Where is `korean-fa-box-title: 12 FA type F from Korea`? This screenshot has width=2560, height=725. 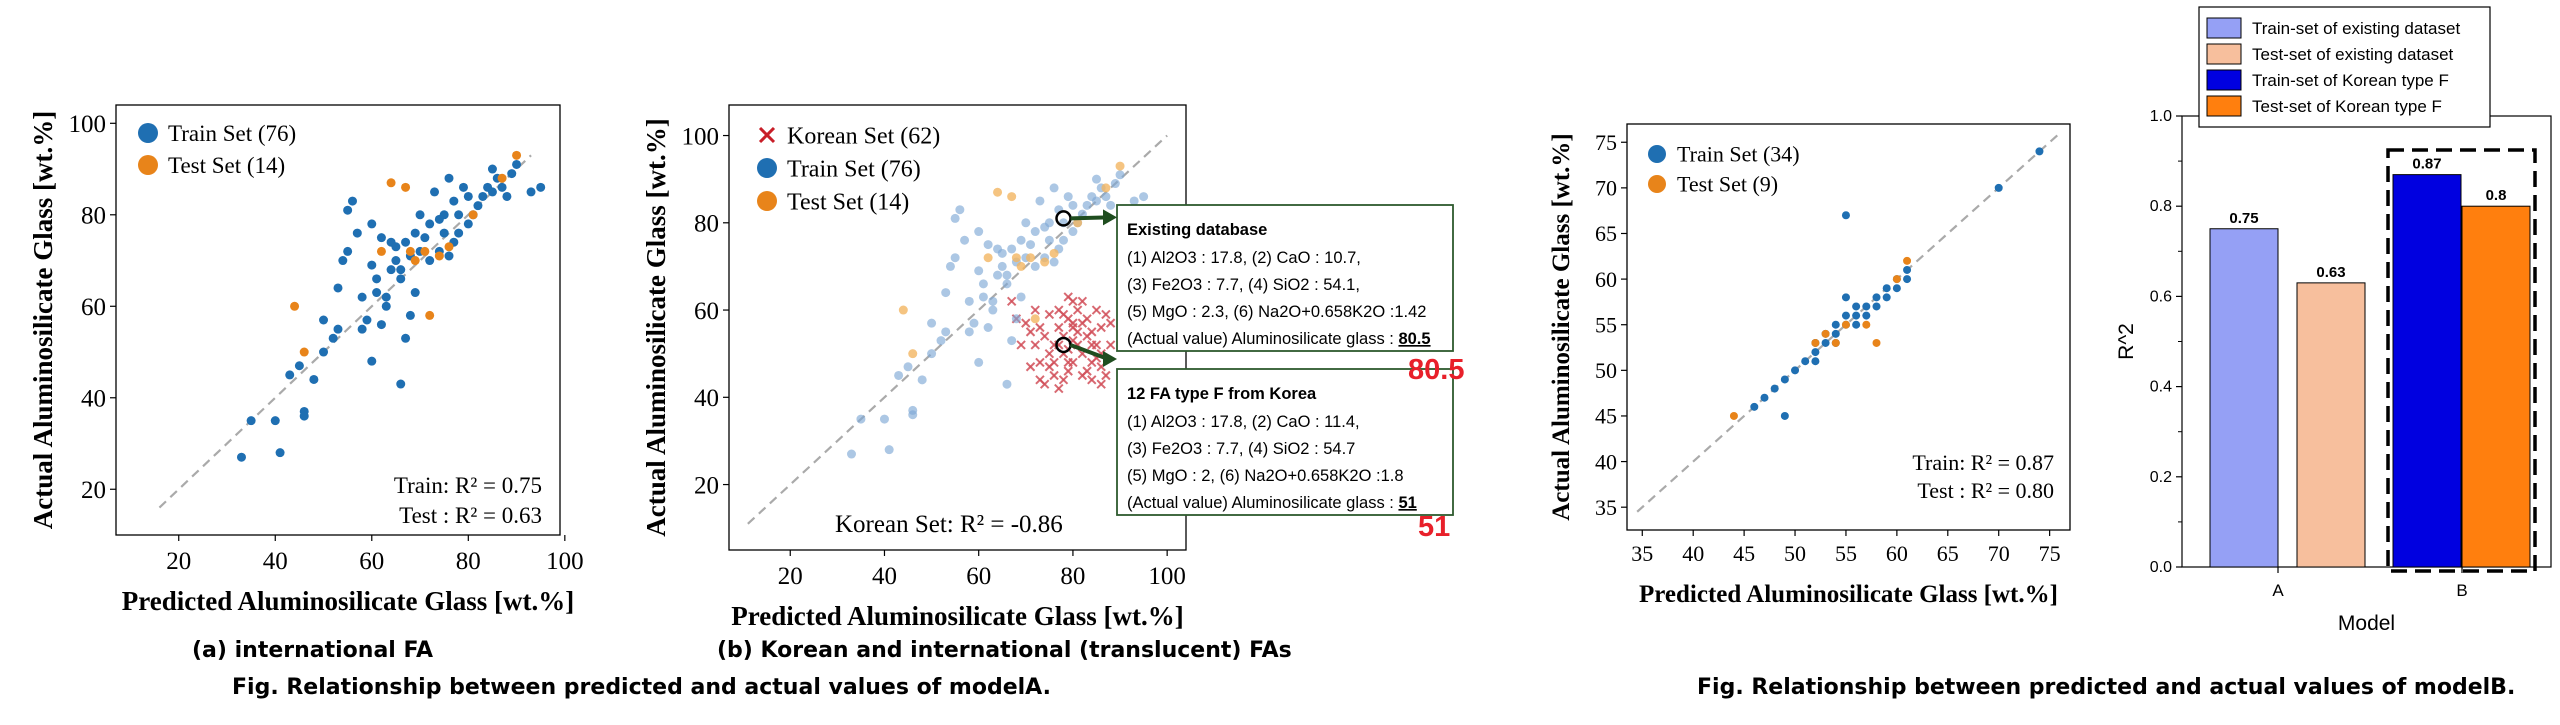 korean-fa-box-title: 12 FA type F from Korea is located at coordinates (1222, 394).